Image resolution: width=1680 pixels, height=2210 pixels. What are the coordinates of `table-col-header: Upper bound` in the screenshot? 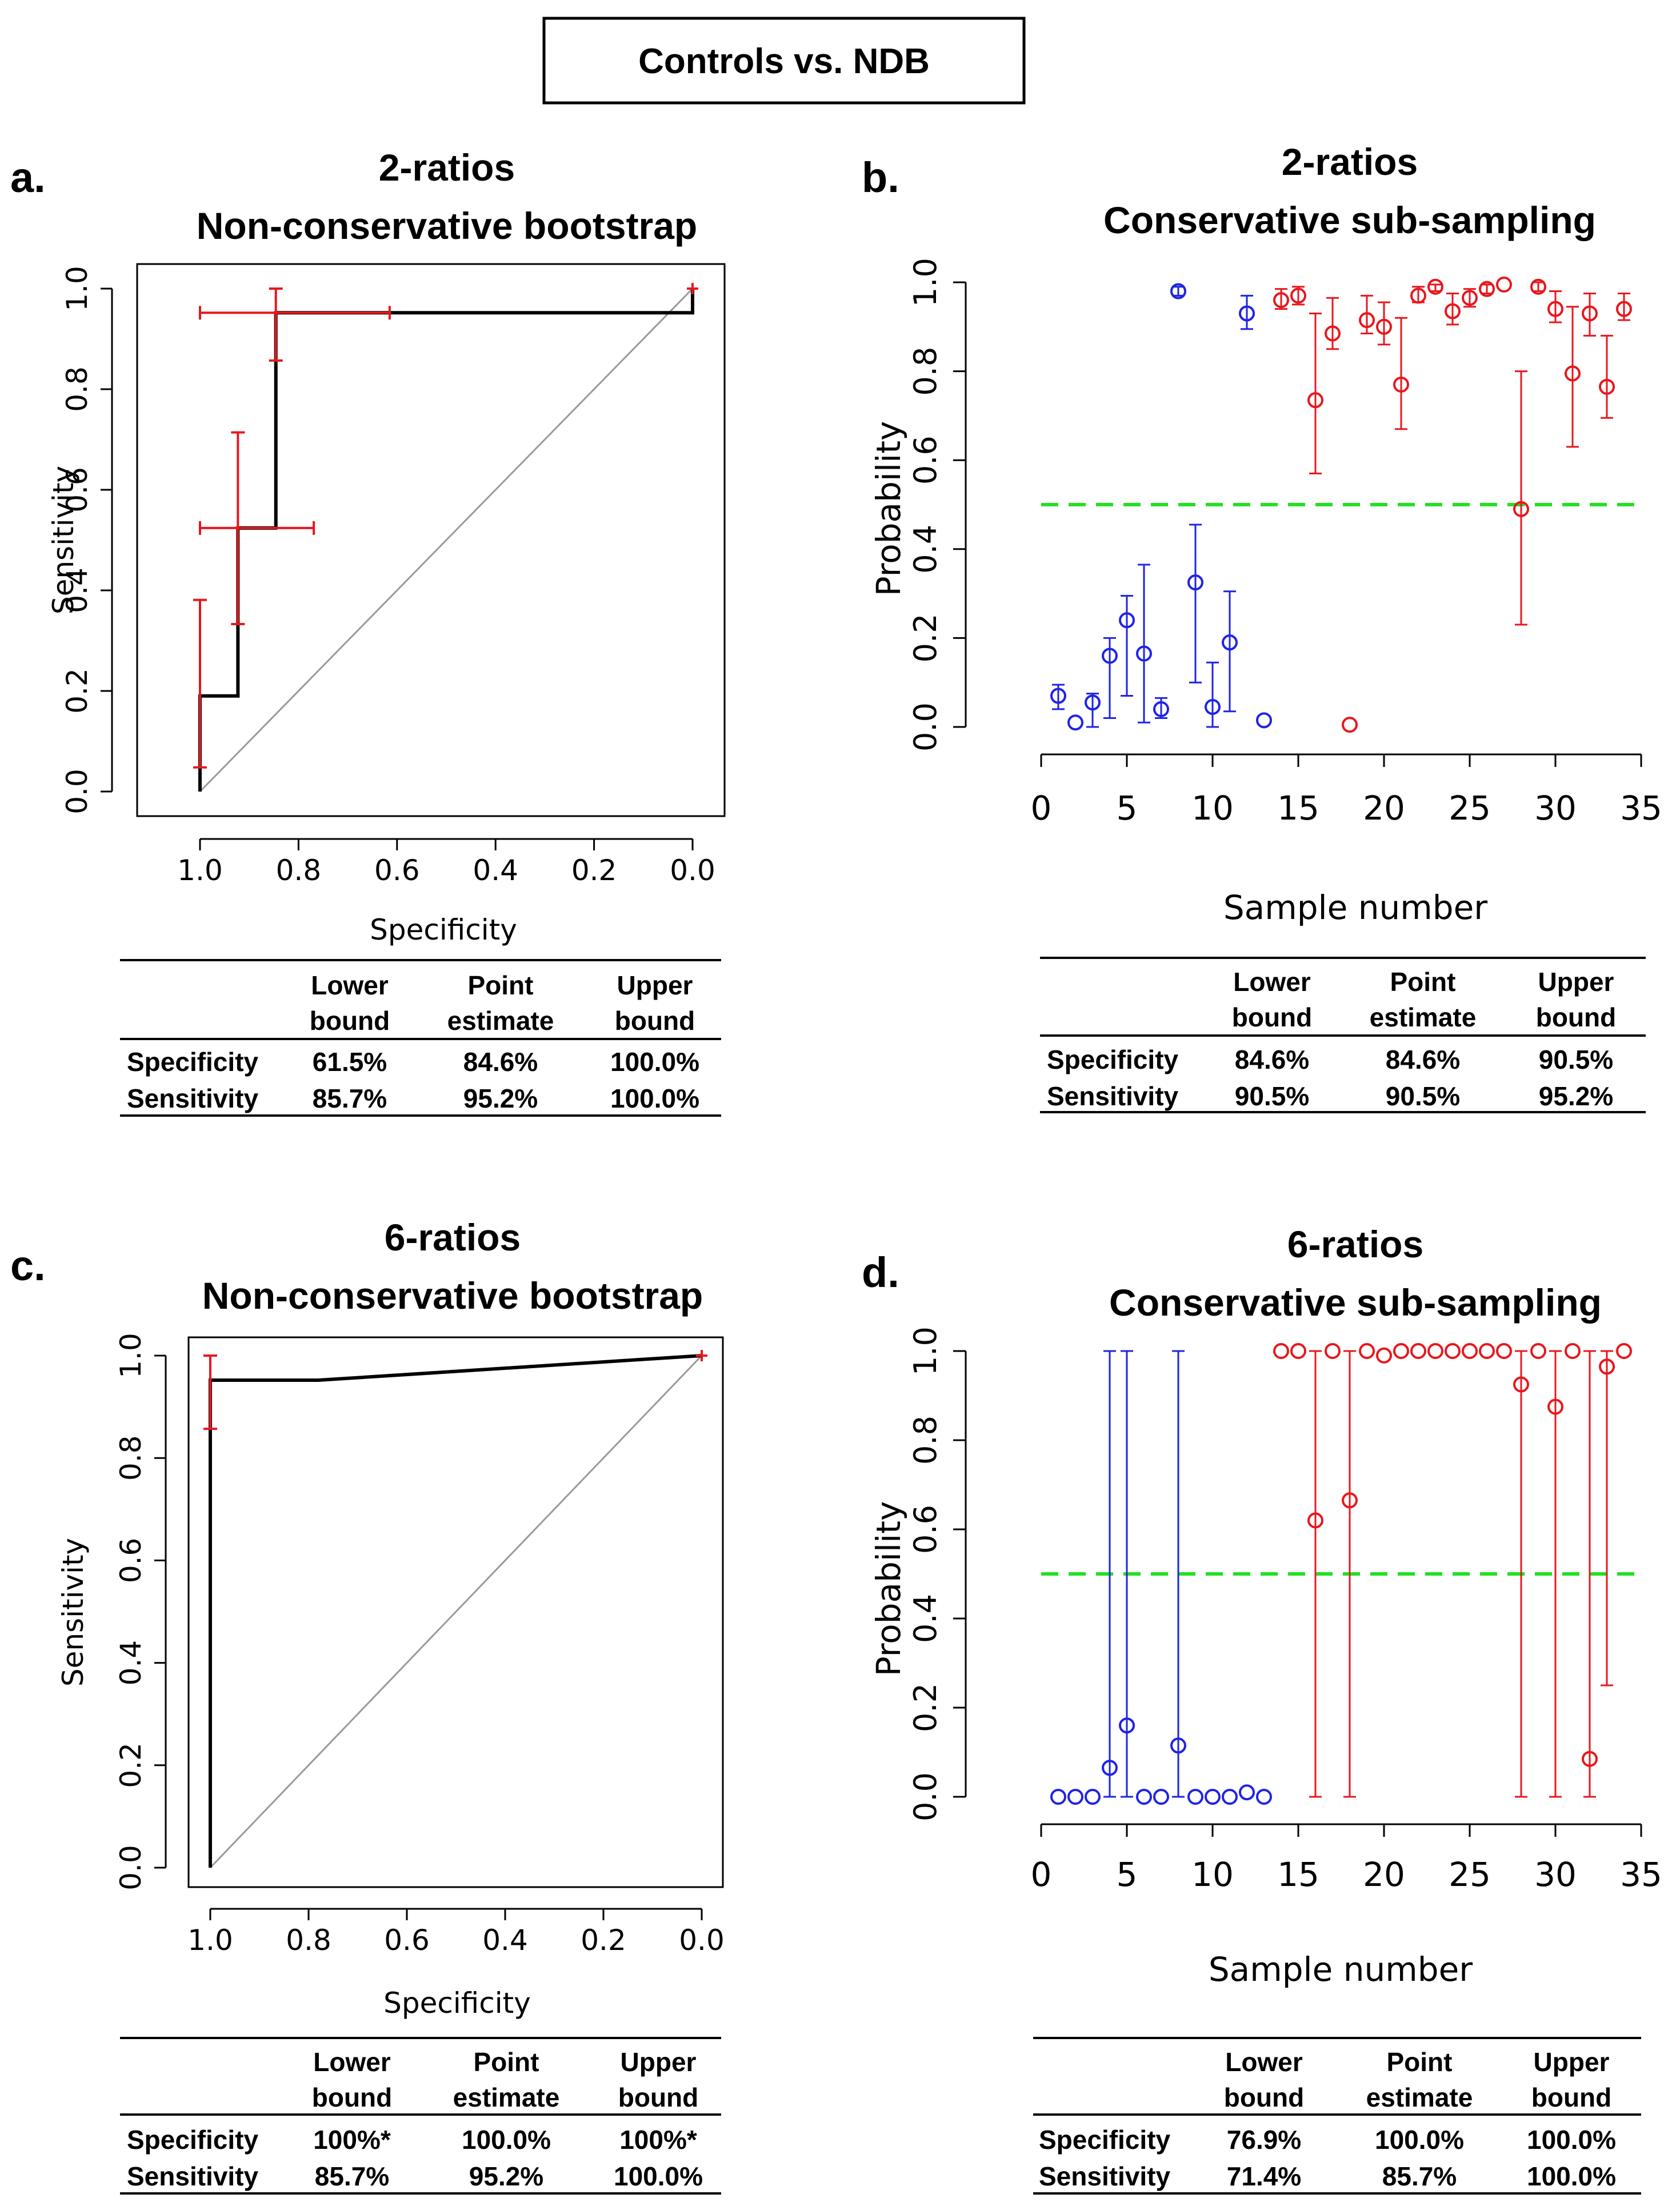 It's located at (658, 2079).